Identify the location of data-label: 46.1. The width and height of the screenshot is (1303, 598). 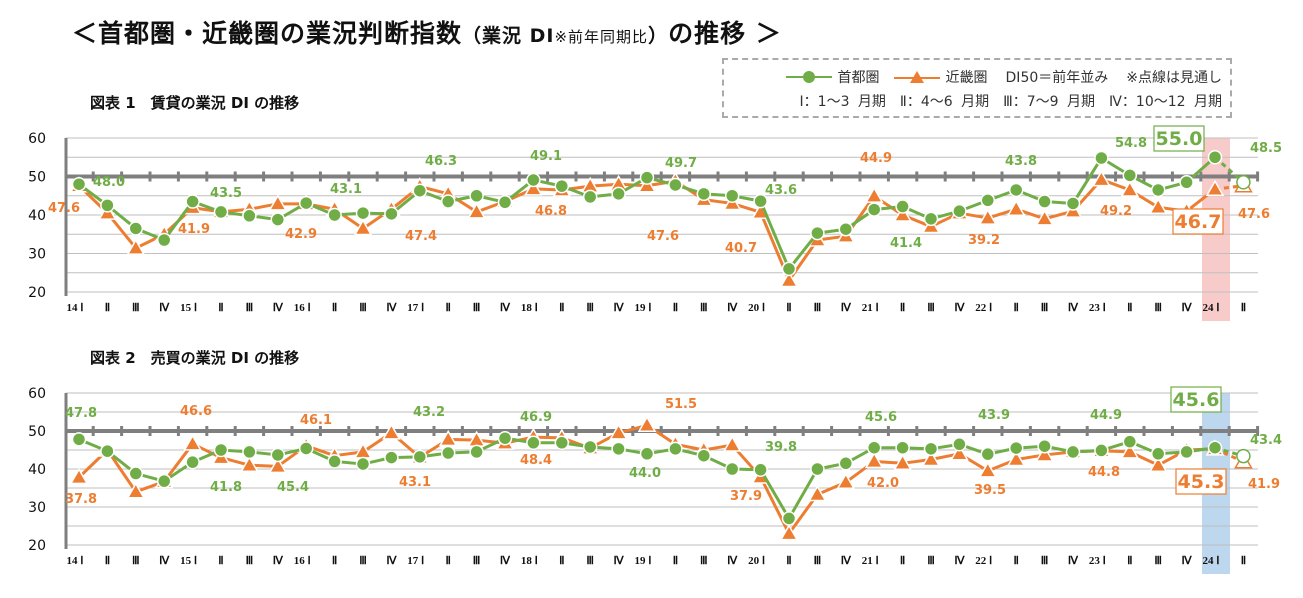
(316, 420).